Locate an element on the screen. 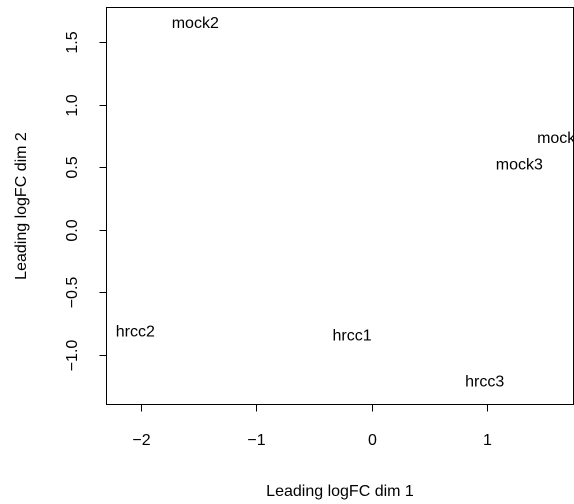 The image size is (574, 504). y-axis-title: Leading logFC dim 2 is located at coordinates (21, 206).